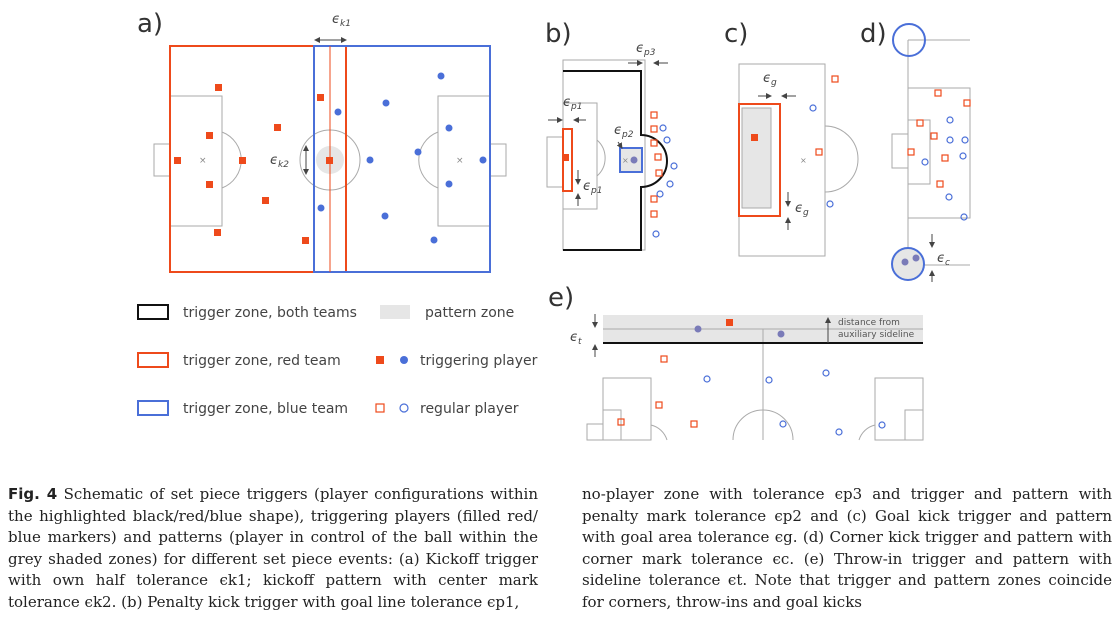 Image resolution: width=1120 pixels, height=626 pixels. I want to click on panel-e: e) ϵt distance from auxiliary sideline, so click(736, 362).